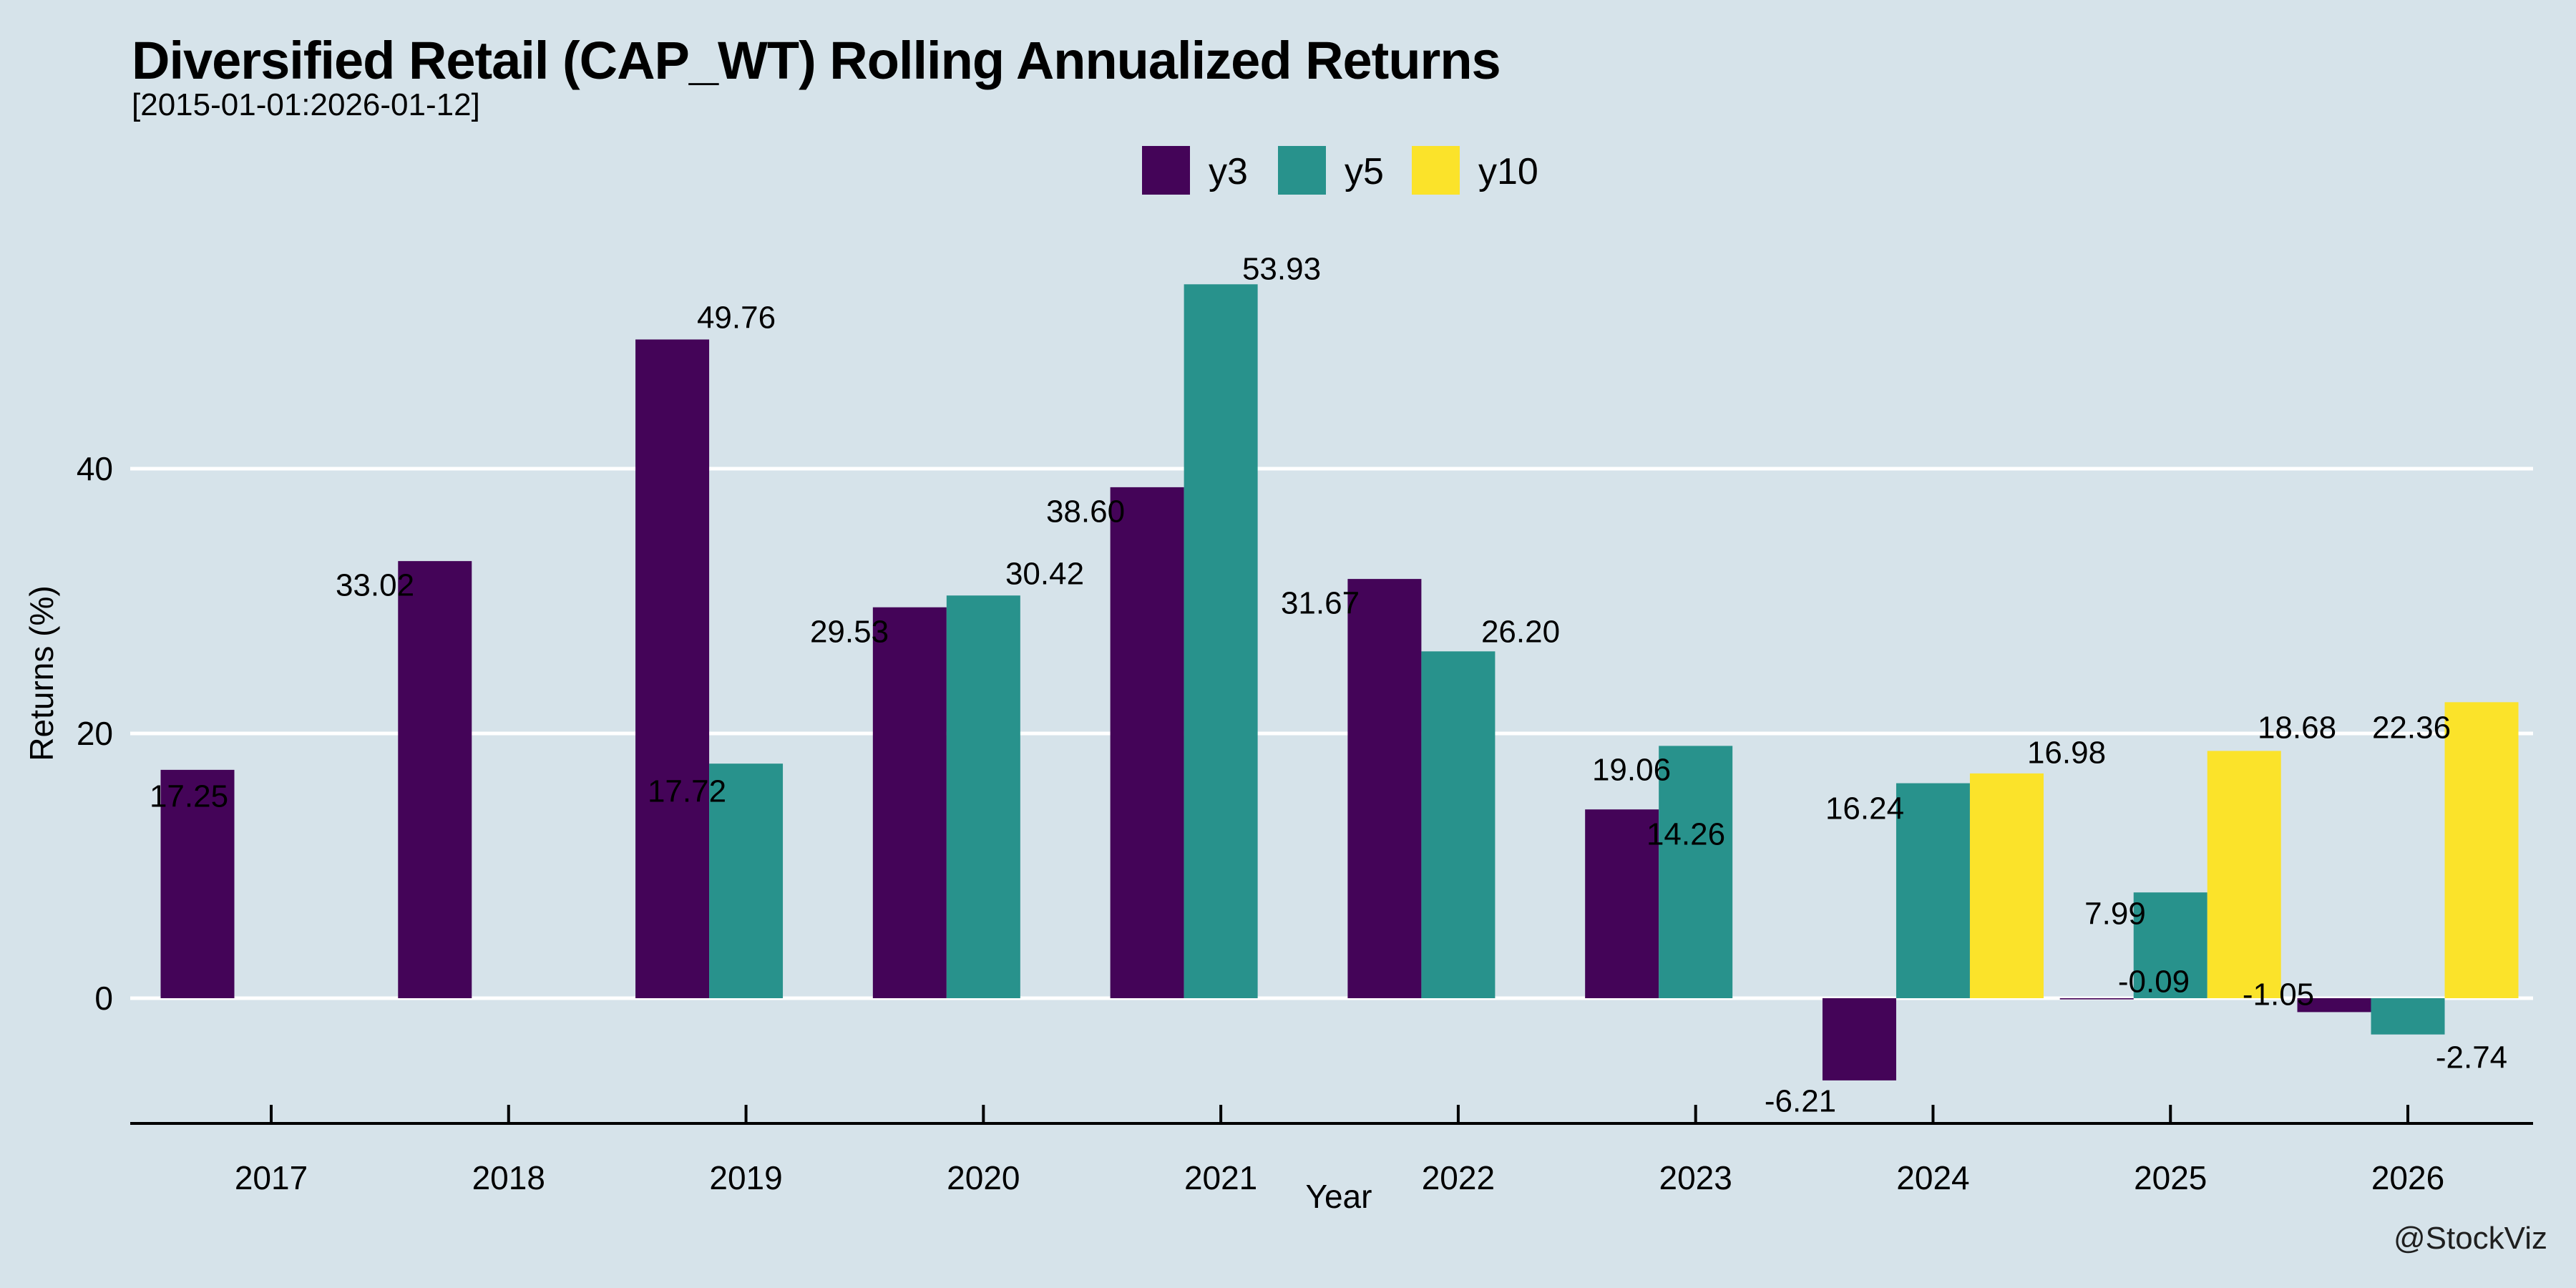 The height and width of the screenshot is (1288, 2576). What do you see at coordinates (1228, 171) in the screenshot?
I see `legend-label-y3: y3` at bounding box center [1228, 171].